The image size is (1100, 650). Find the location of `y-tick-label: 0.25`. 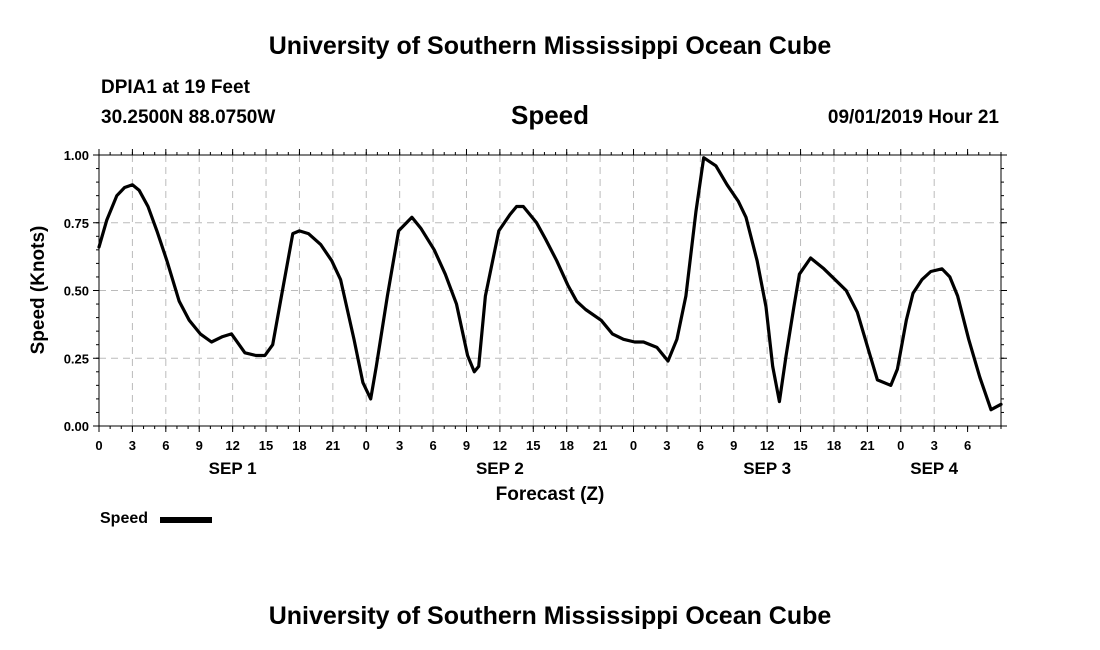

y-tick-label: 0.25 is located at coordinates (76, 358).